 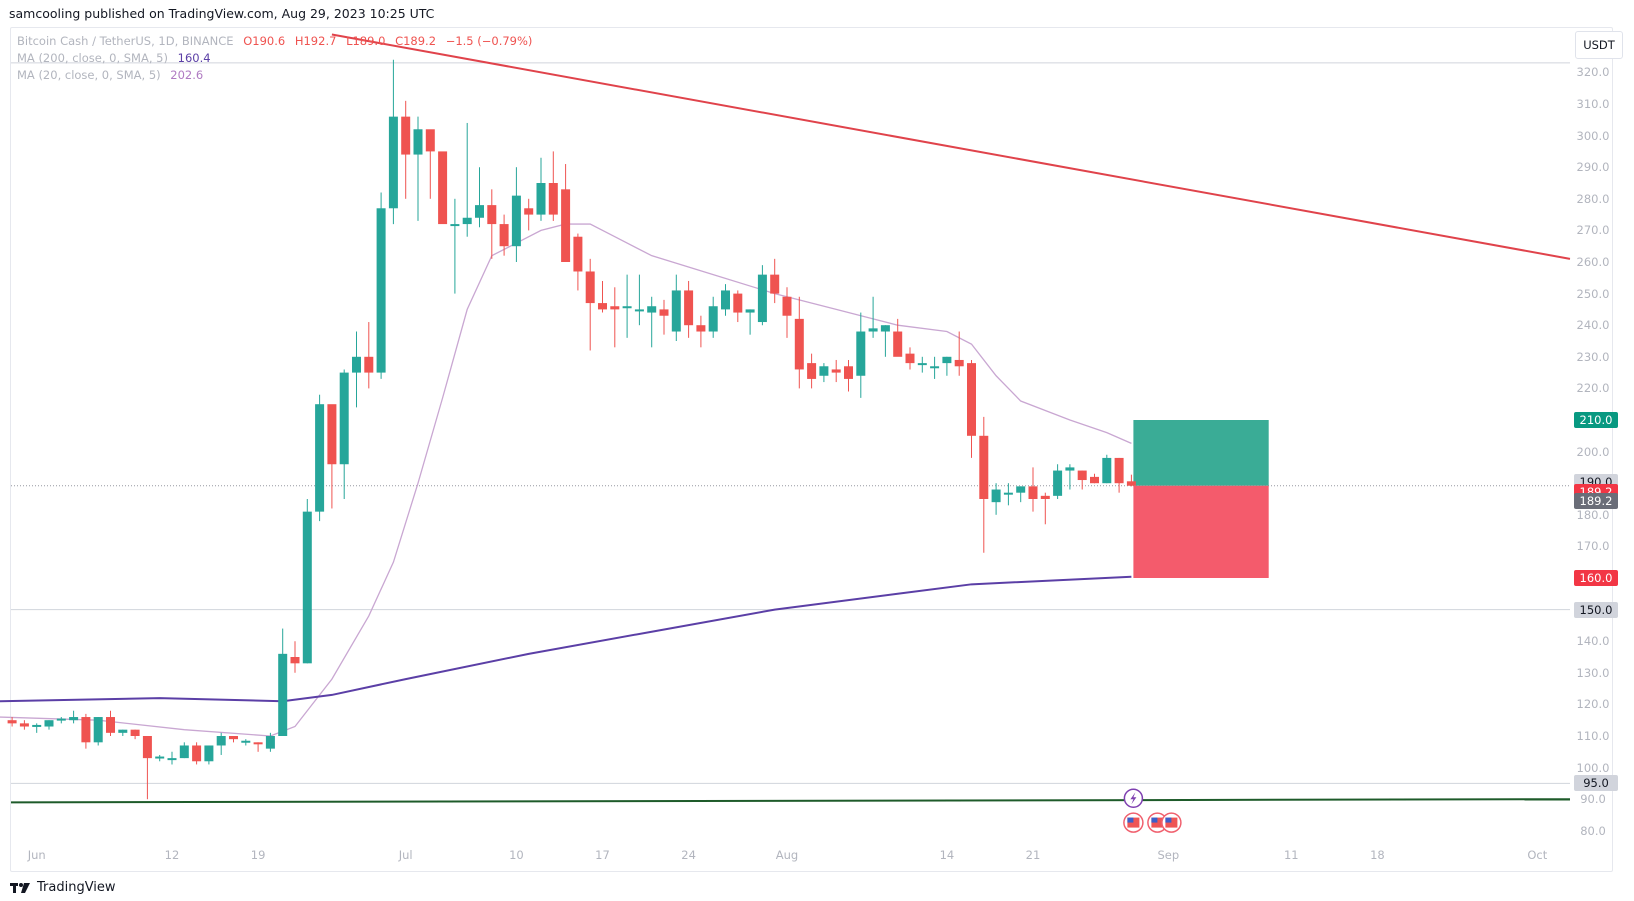 What do you see at coordinates (1593, 325) in the screenshot?
I see `price-tick: 240.0` at bounding box center [1593, 325].